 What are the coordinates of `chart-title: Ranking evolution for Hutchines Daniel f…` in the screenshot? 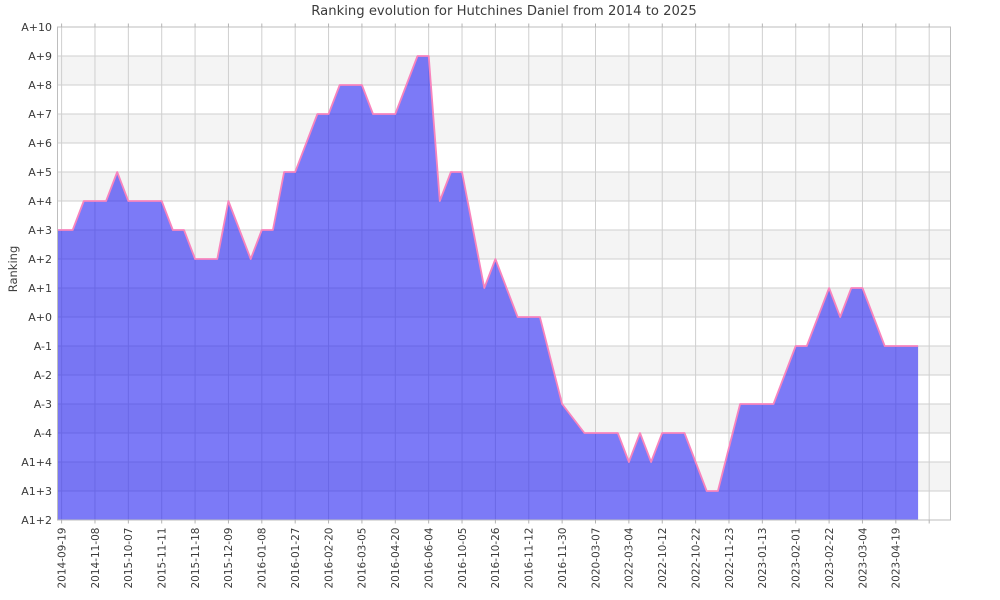 It's located at (504, 11).